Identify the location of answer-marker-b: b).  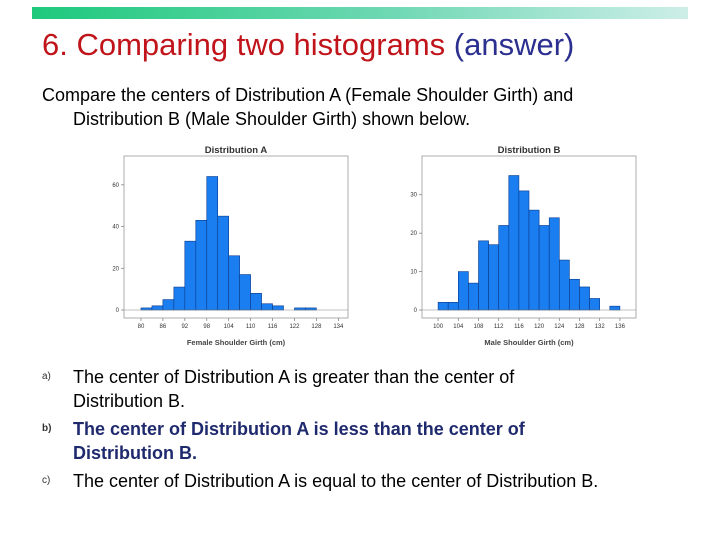
(47, 428).